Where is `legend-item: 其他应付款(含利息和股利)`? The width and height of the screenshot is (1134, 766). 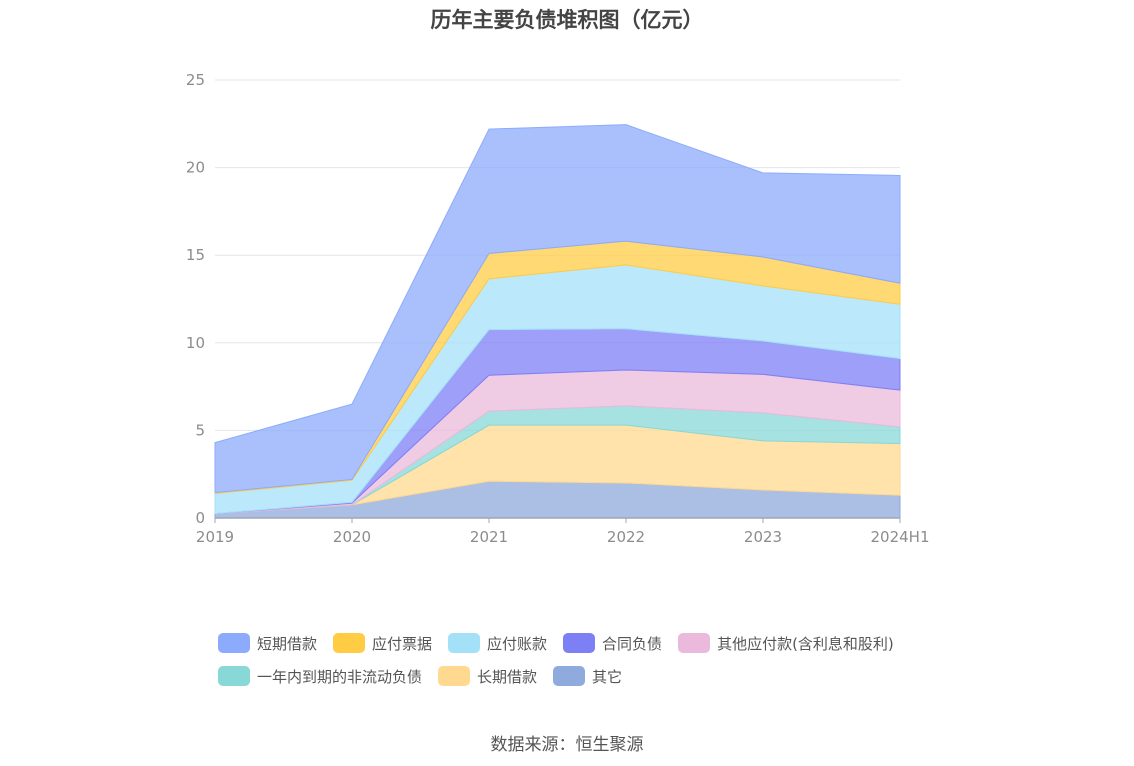
legend-item: 其他应付款(含利息和股利) is located at coordinates (786, 643).